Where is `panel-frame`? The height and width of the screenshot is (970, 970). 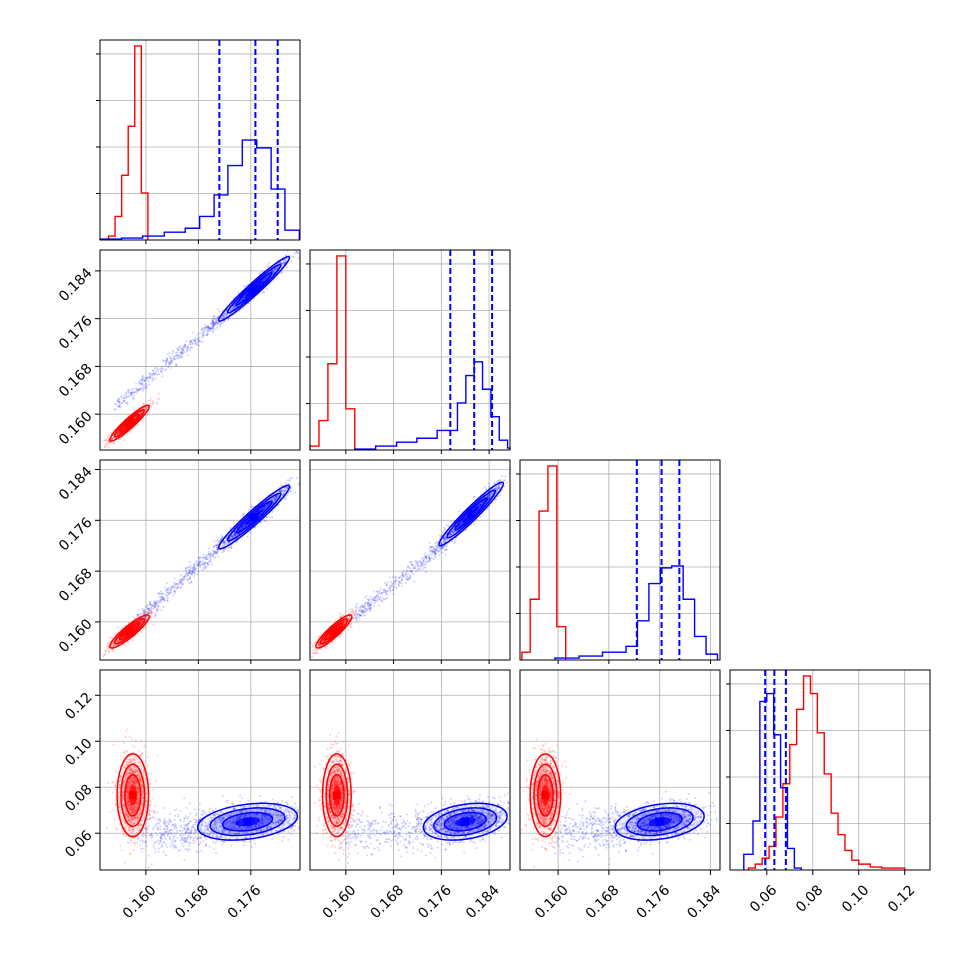 panel-frame is located at coordinates (200, 140).